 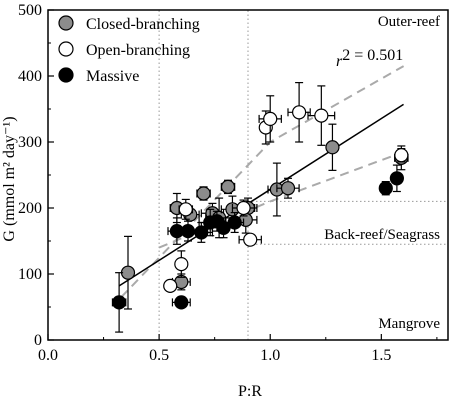 What do you see at coordinates (250, 391) in the screenshot?
I see `x-axis-title: P:R` at bounding box center [250, 391].